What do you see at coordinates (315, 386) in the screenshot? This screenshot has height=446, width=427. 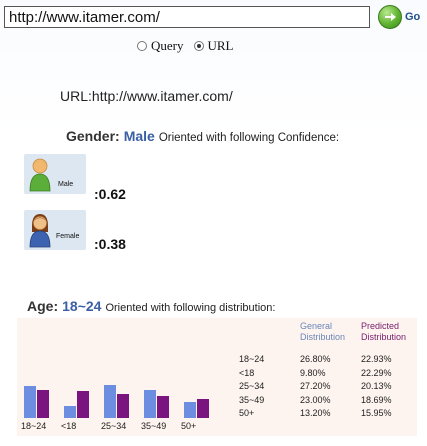 I see `table-cell-general: 27.20%` at bounding box center [315, 386].